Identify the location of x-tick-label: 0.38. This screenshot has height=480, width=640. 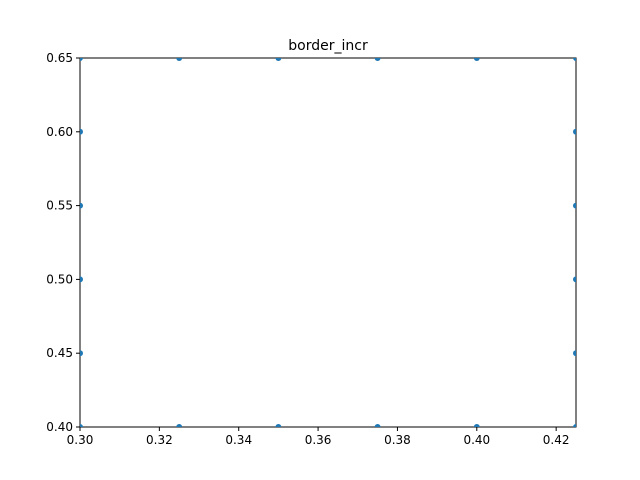
(397, 440).